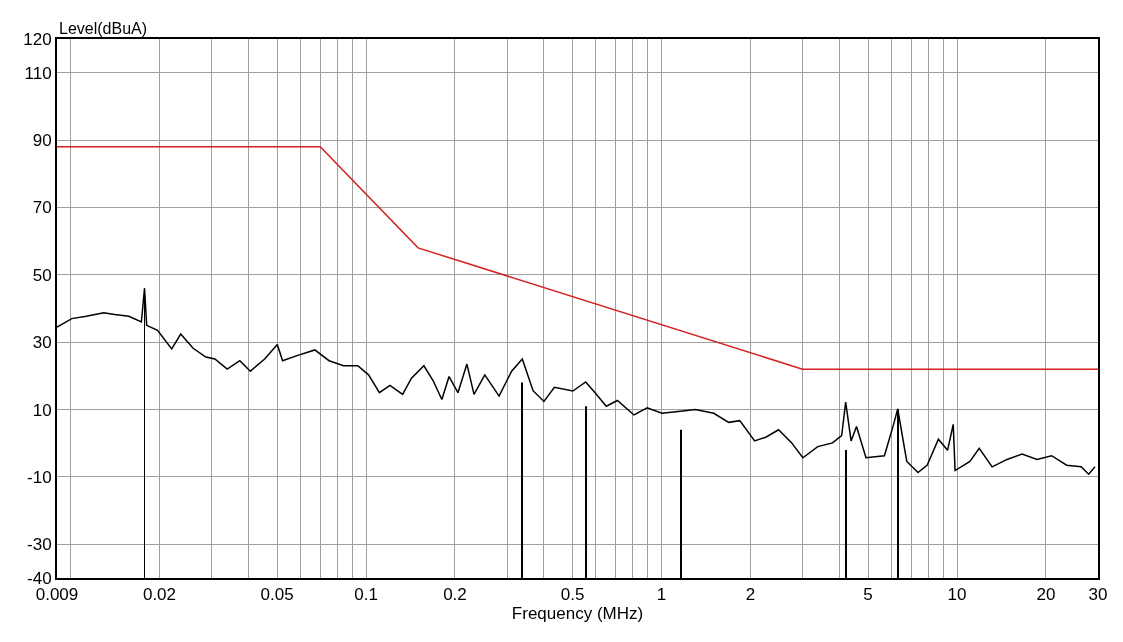  Describe the element at coordinates (750, 595) in the screenshot. I see `x-tick-label: 2` at that location.